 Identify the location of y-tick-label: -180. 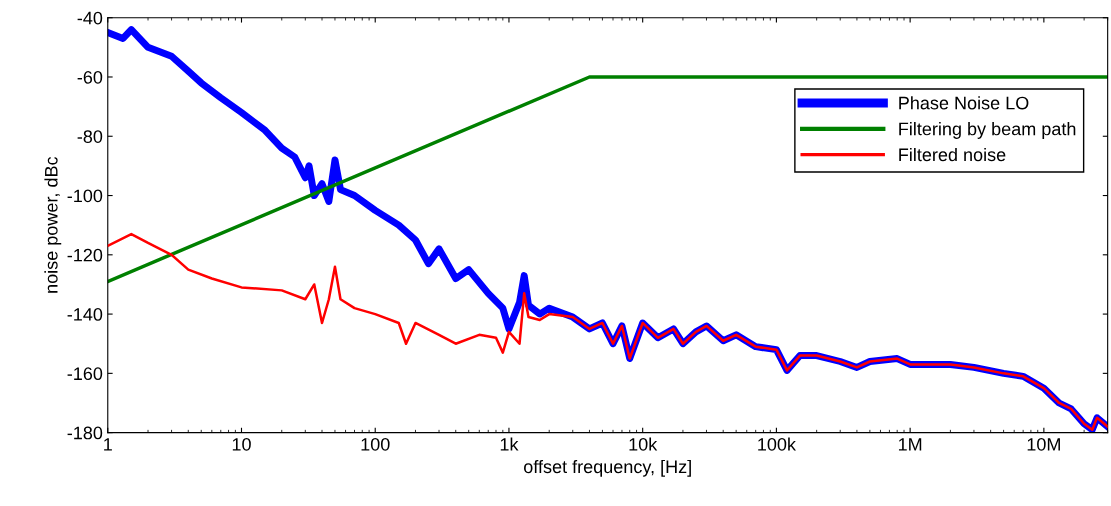
(85, 433).